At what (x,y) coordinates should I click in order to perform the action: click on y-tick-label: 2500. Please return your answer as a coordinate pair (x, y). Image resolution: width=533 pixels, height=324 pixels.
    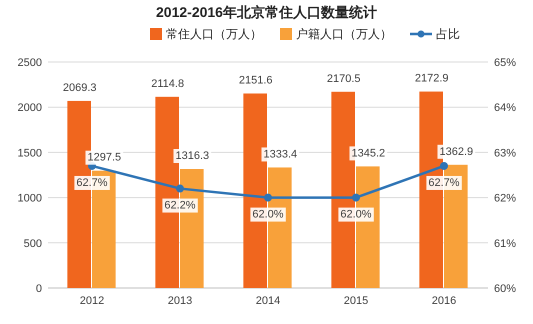
    Looking at the image, I should click on (30, 63).